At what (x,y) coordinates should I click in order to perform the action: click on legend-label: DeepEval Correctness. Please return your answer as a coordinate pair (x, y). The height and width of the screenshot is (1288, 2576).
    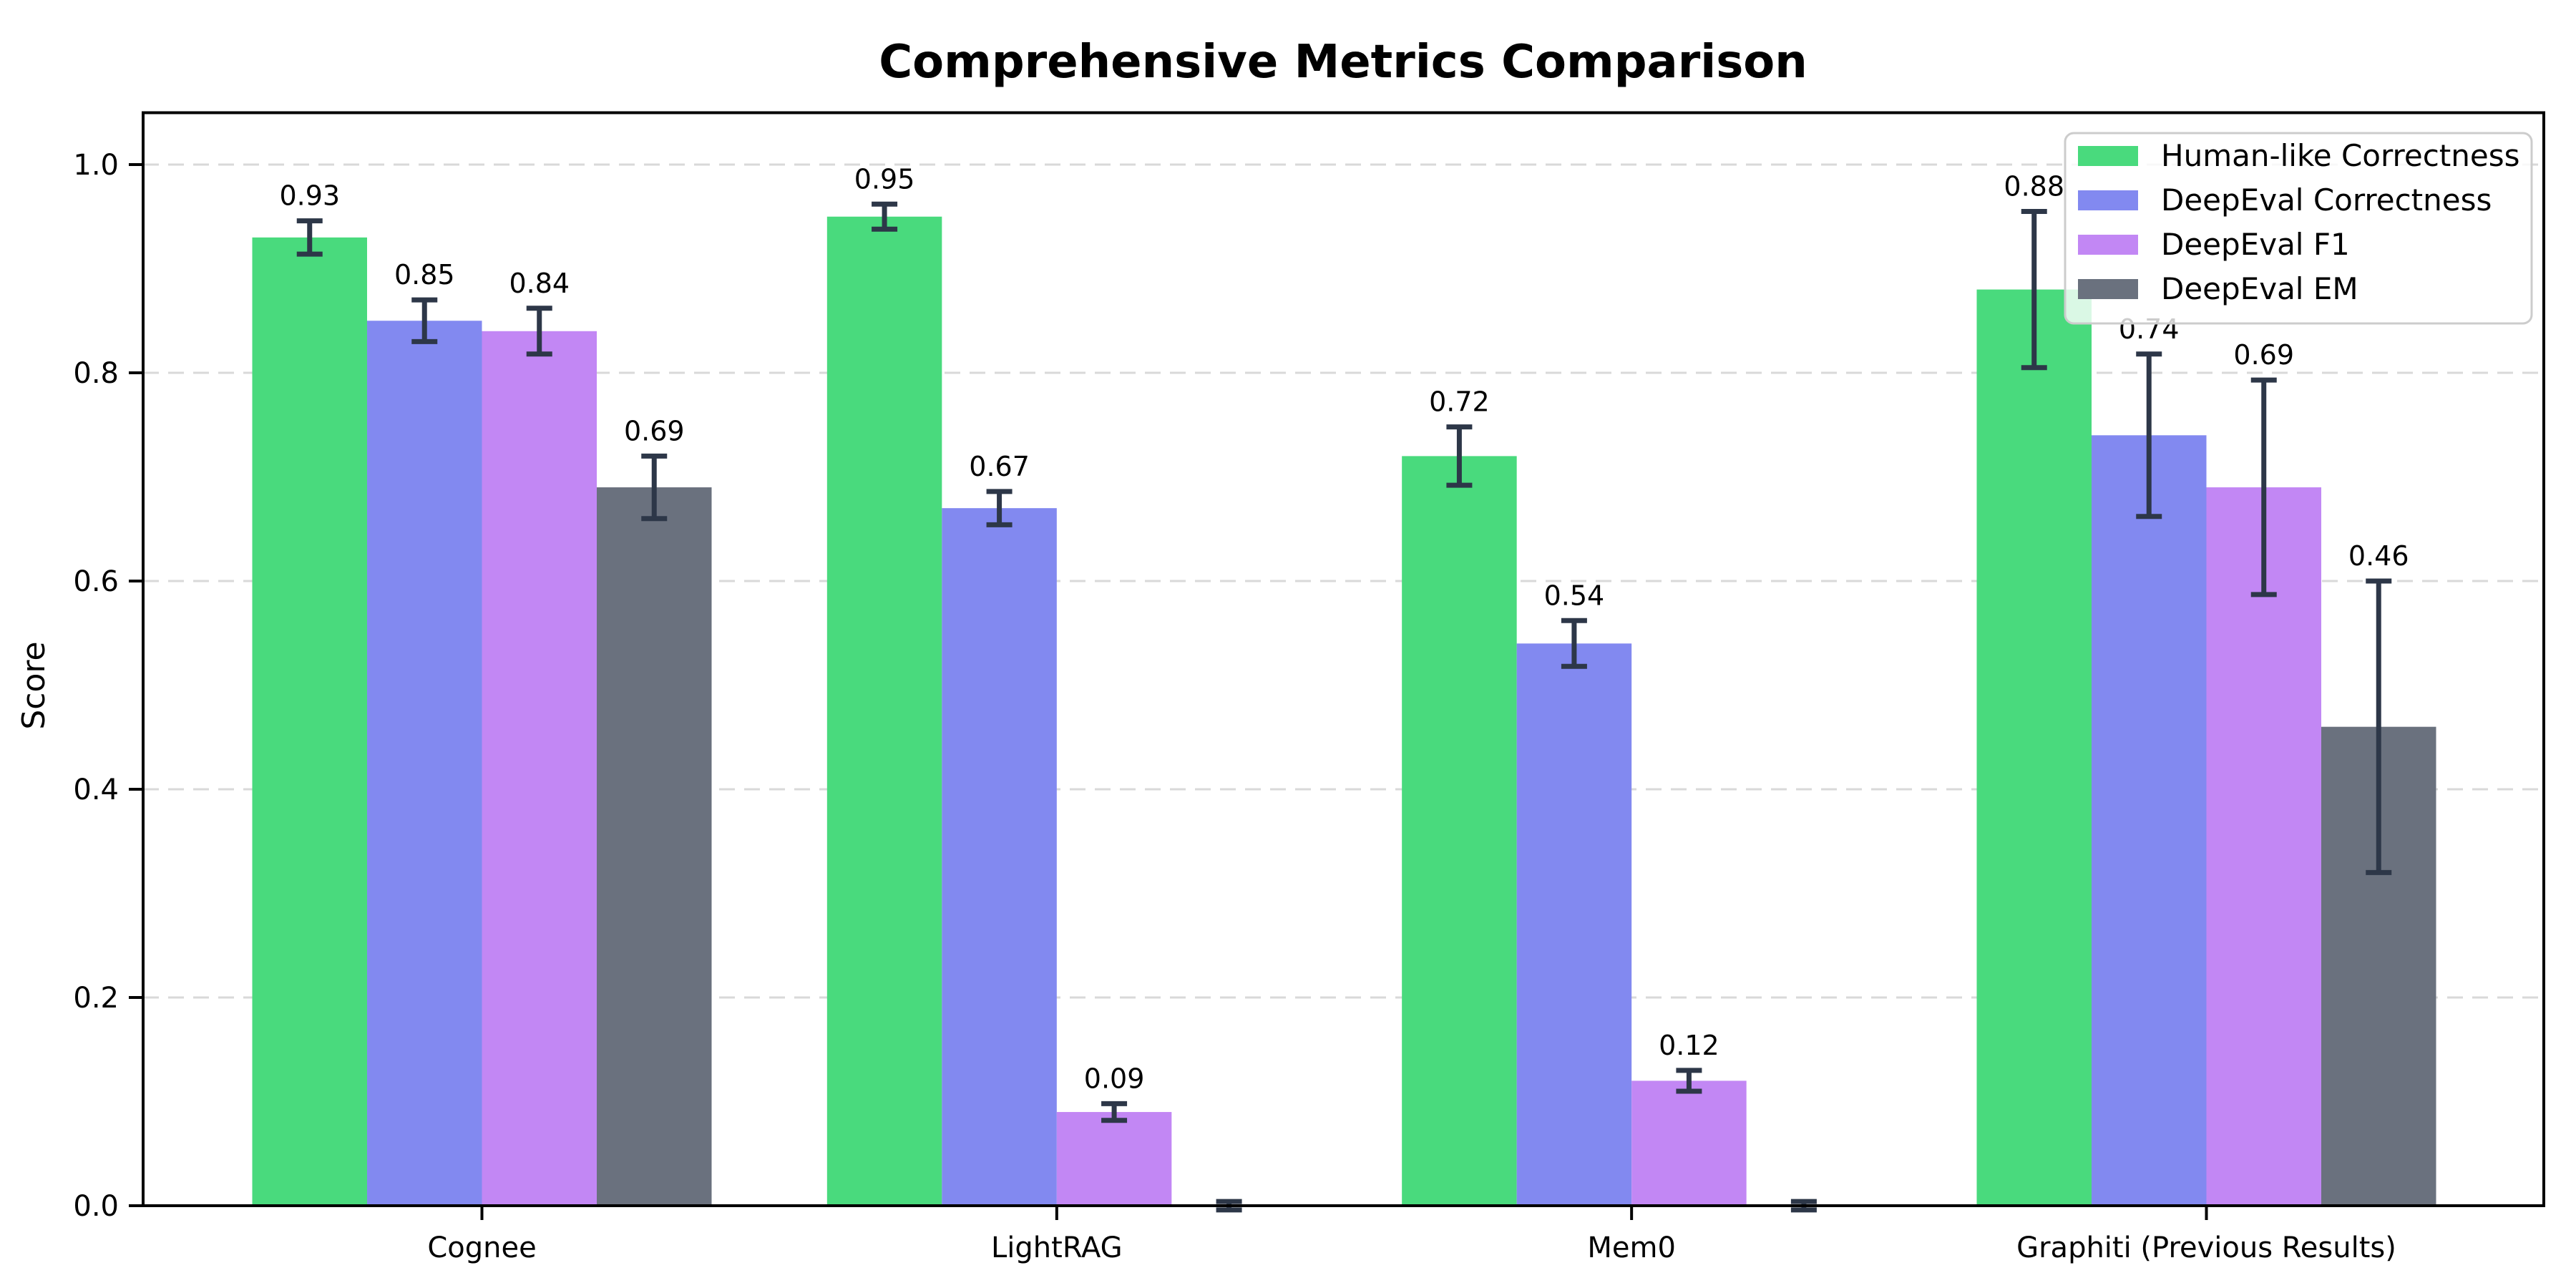
    Looking at the image, I should click on (2326, 200).